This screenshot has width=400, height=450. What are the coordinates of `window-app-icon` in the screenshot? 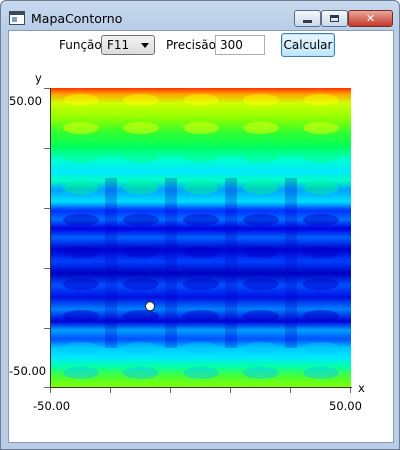 It's located at (17, 18).